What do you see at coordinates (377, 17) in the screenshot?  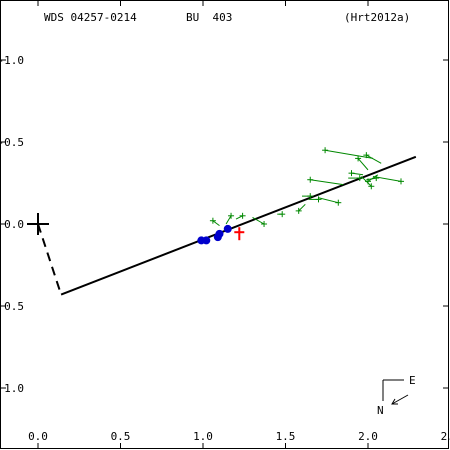 I see `orbit-reference: (Hrt2012a)` at bounding box center [377, 17].